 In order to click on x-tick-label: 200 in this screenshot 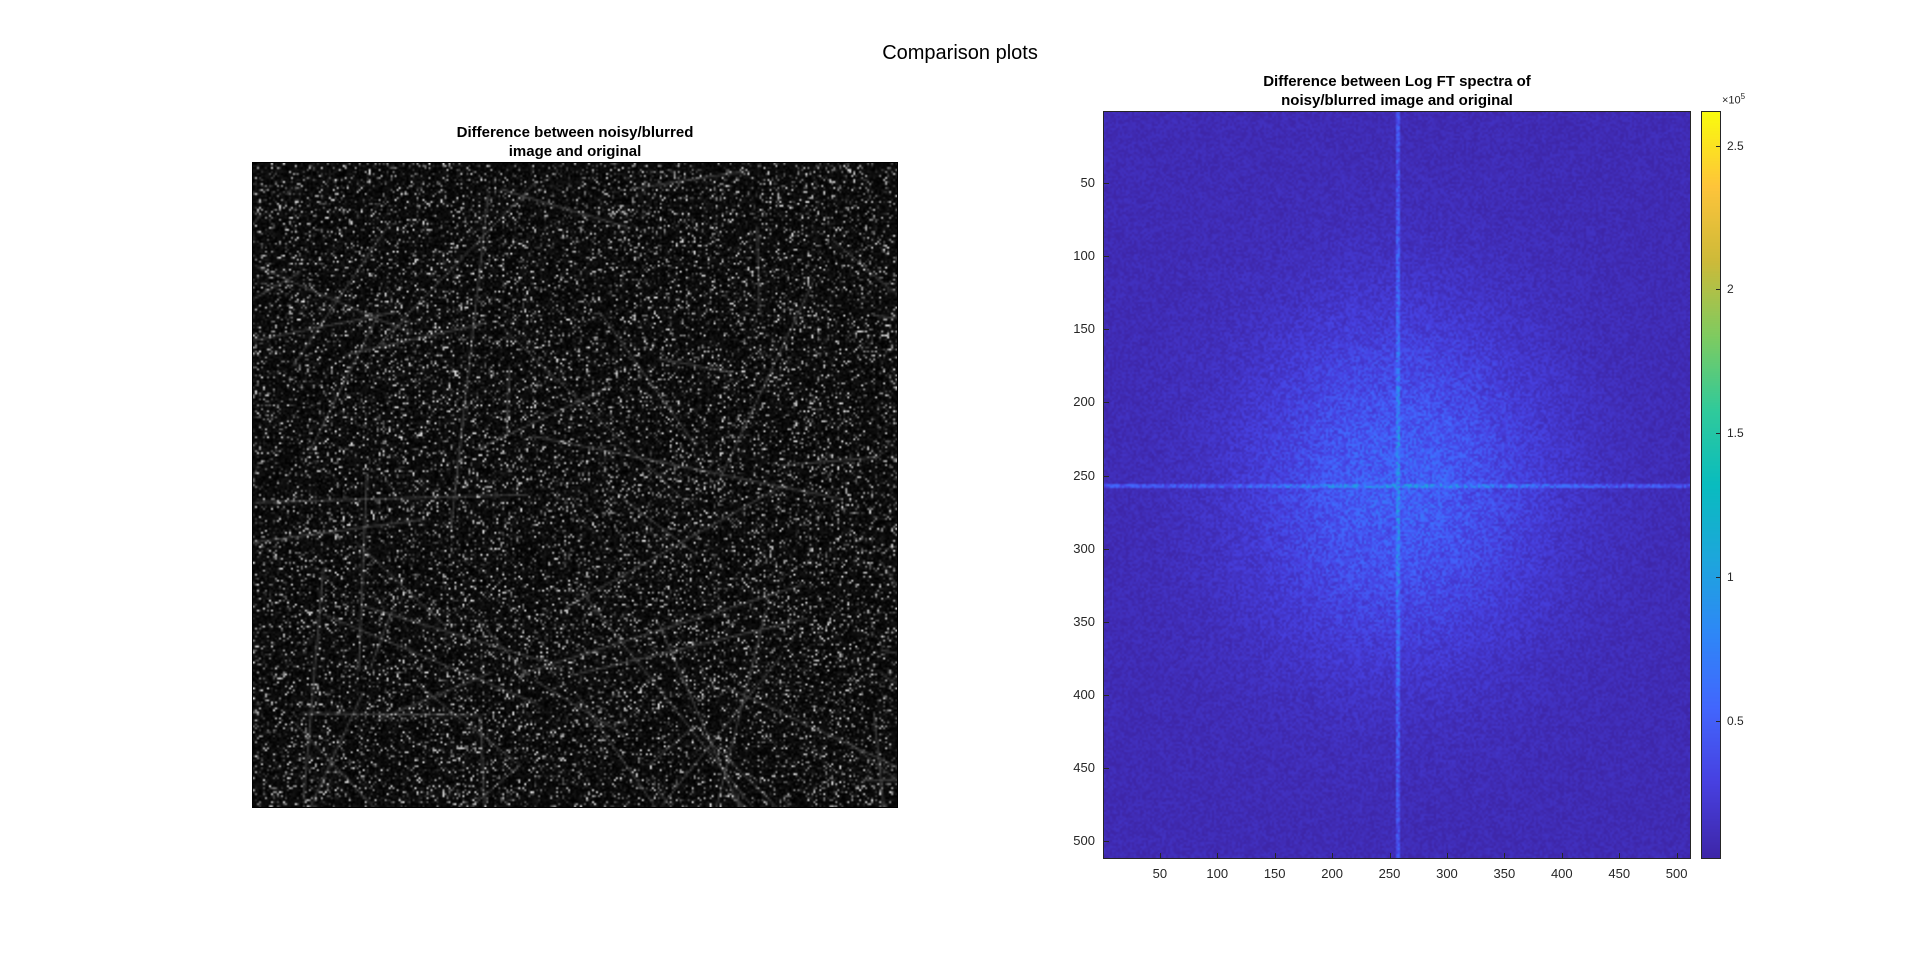, I will do `click(1332, 873)`.